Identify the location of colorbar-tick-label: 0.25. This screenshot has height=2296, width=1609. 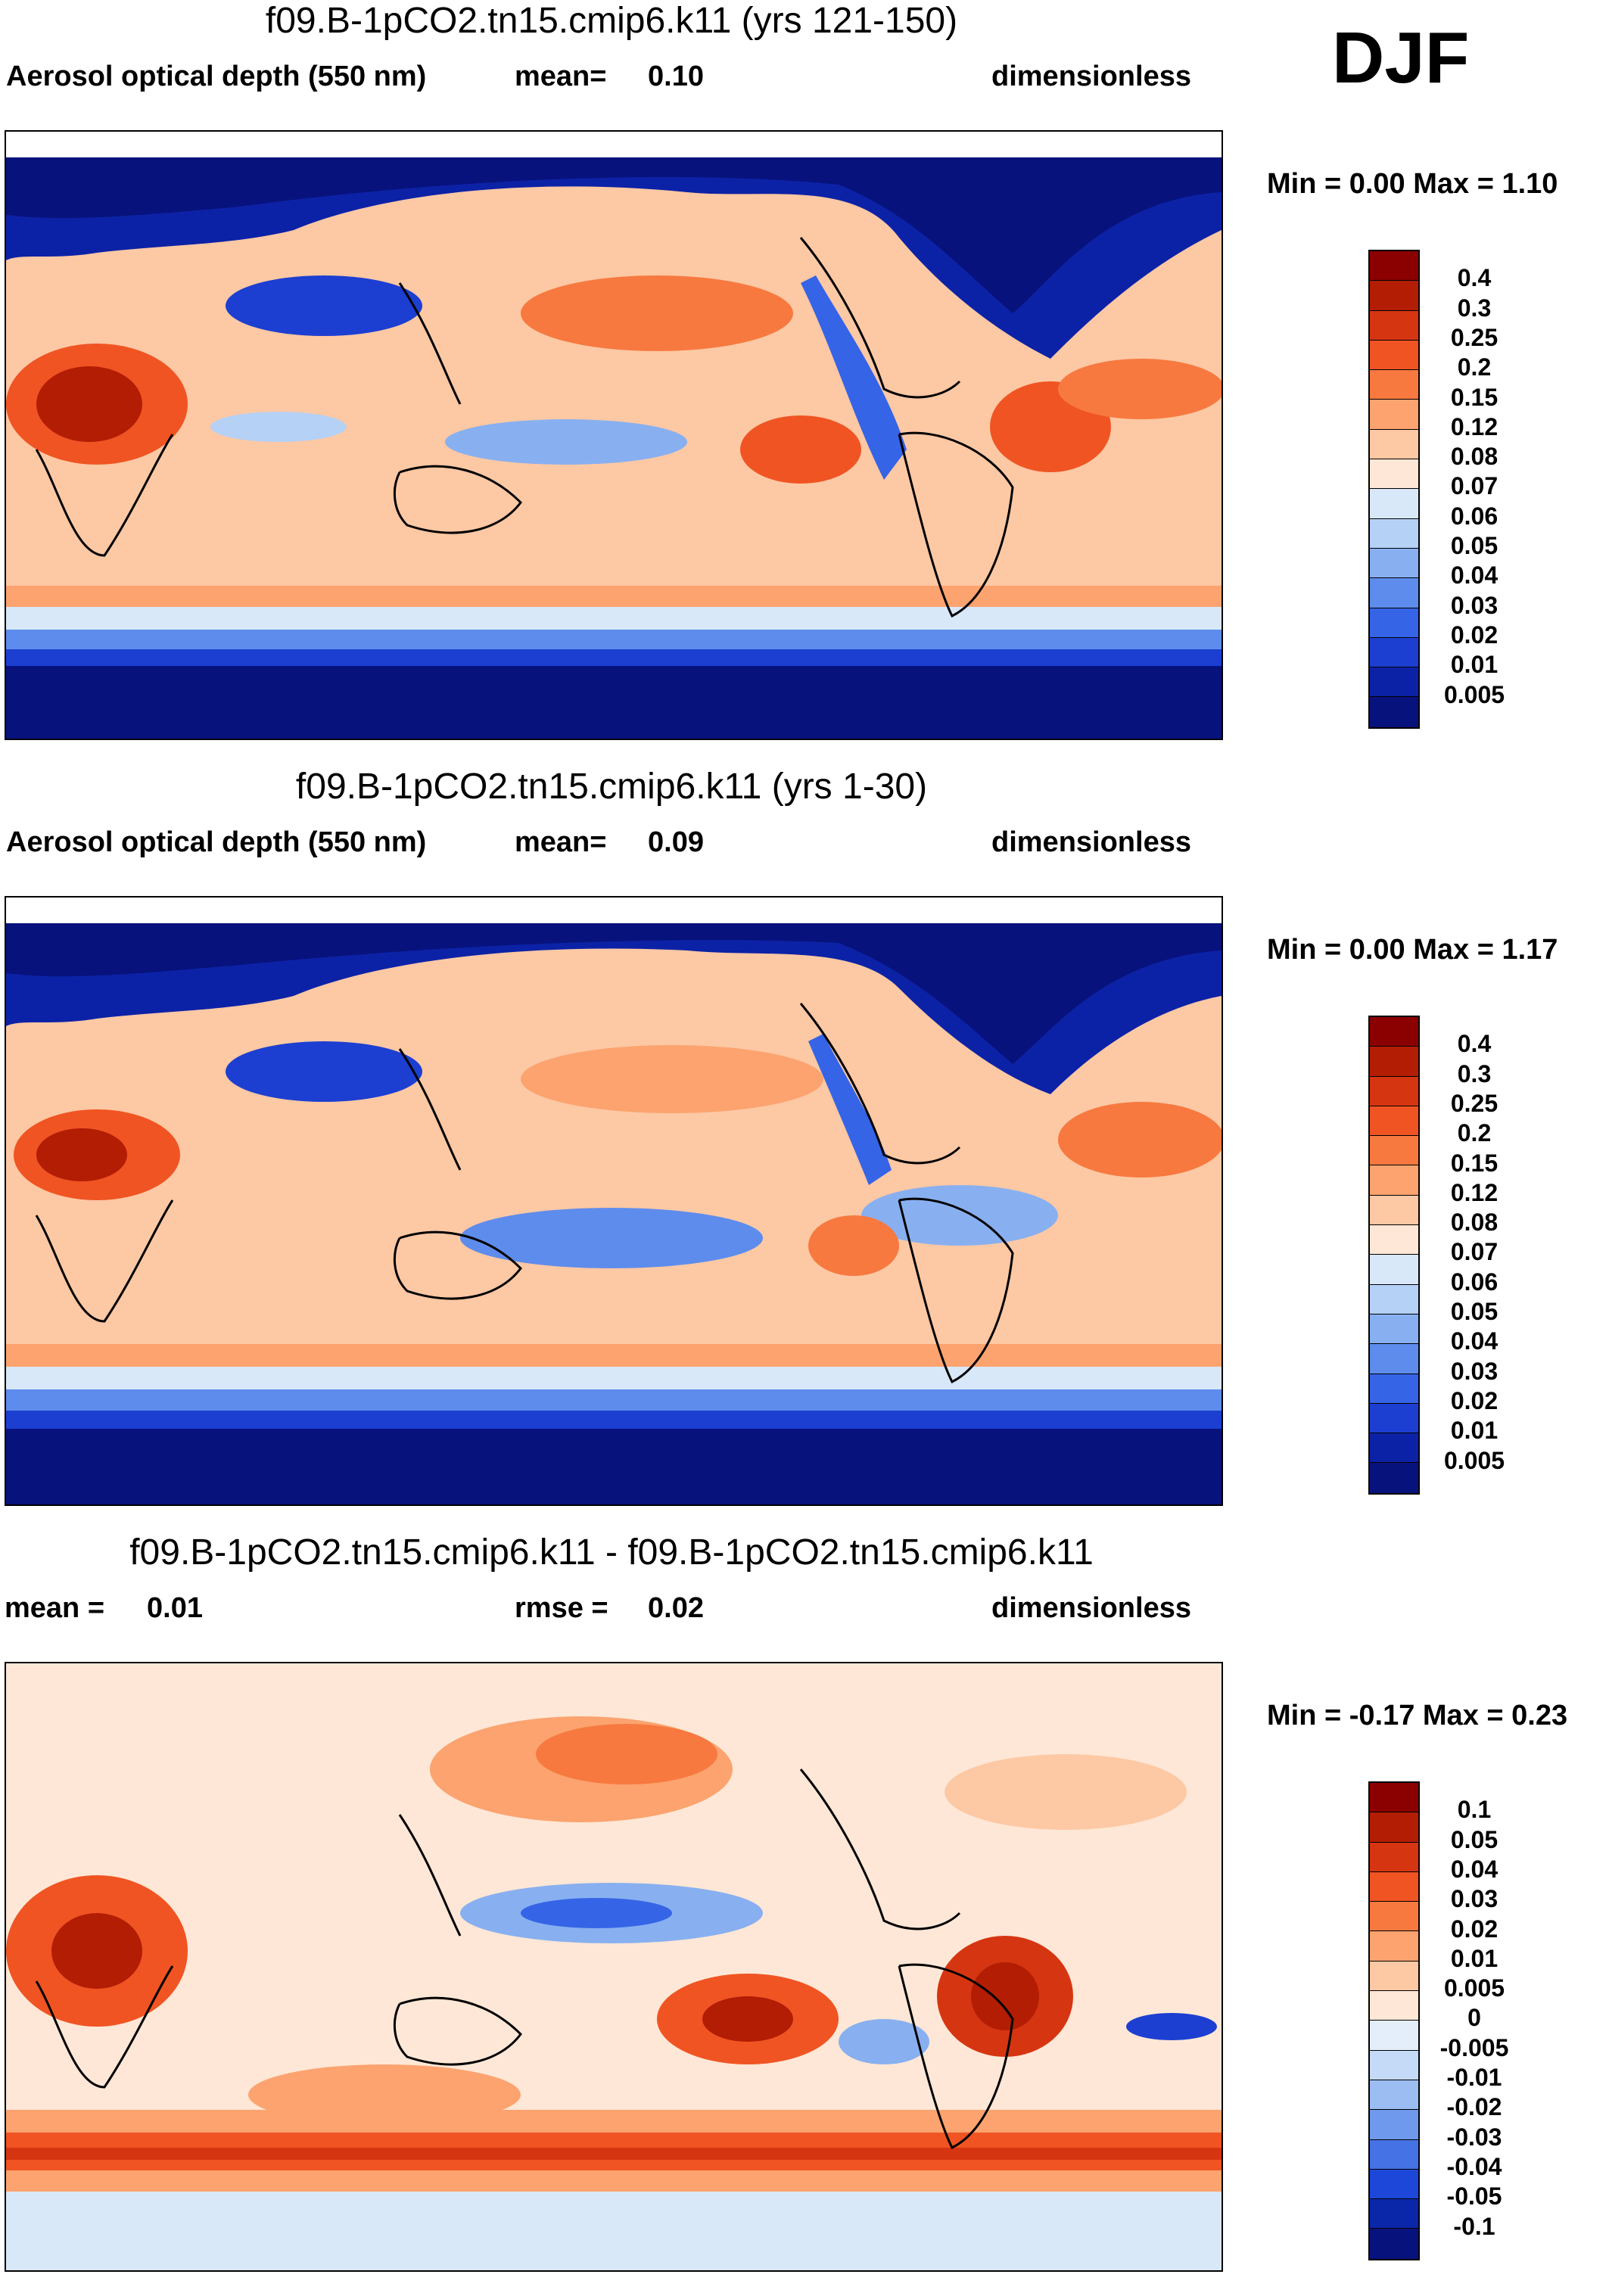
(1474, 337).